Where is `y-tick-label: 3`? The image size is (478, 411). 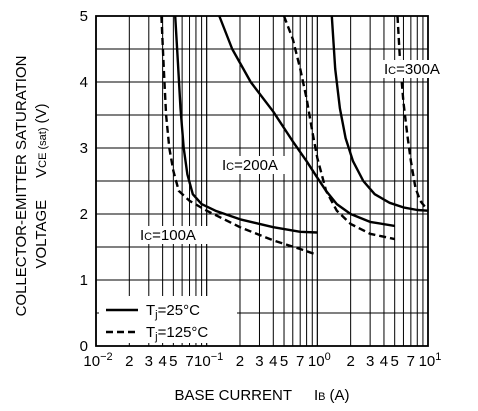
y-tick-label: 3 is located at coordinates (84, 148).